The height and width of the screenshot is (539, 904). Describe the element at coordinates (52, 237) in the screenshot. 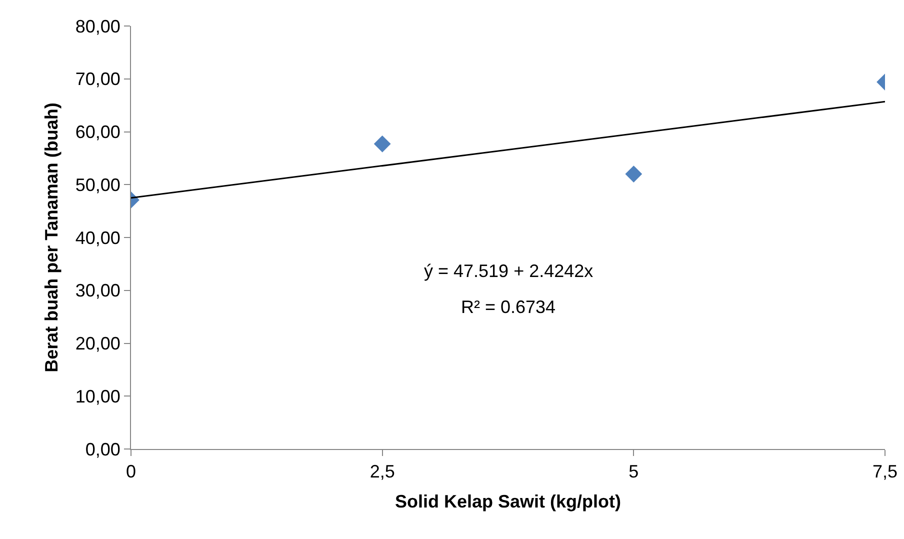

I see `y-axis-title: Berat buah per Tanaman (buah)` at that location.